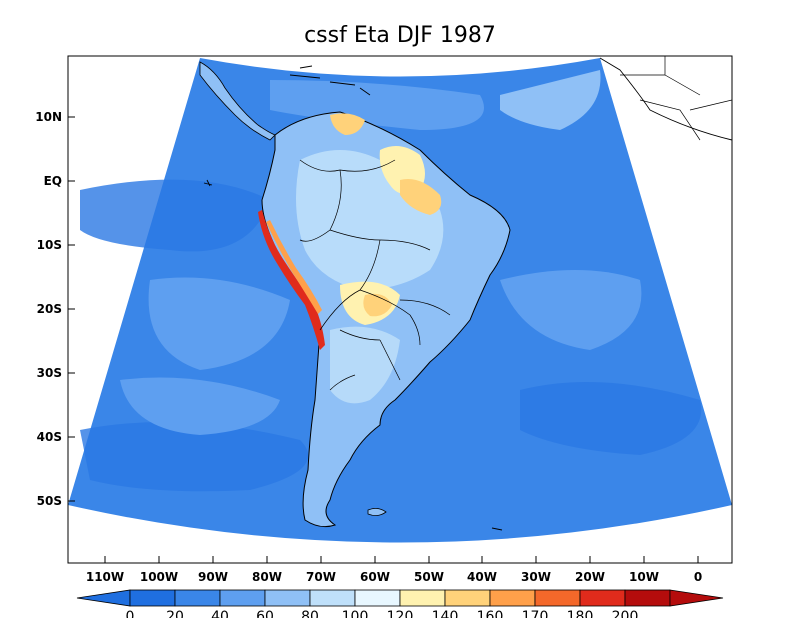  I want to click on andes-hot-streak, so click(291, 280).